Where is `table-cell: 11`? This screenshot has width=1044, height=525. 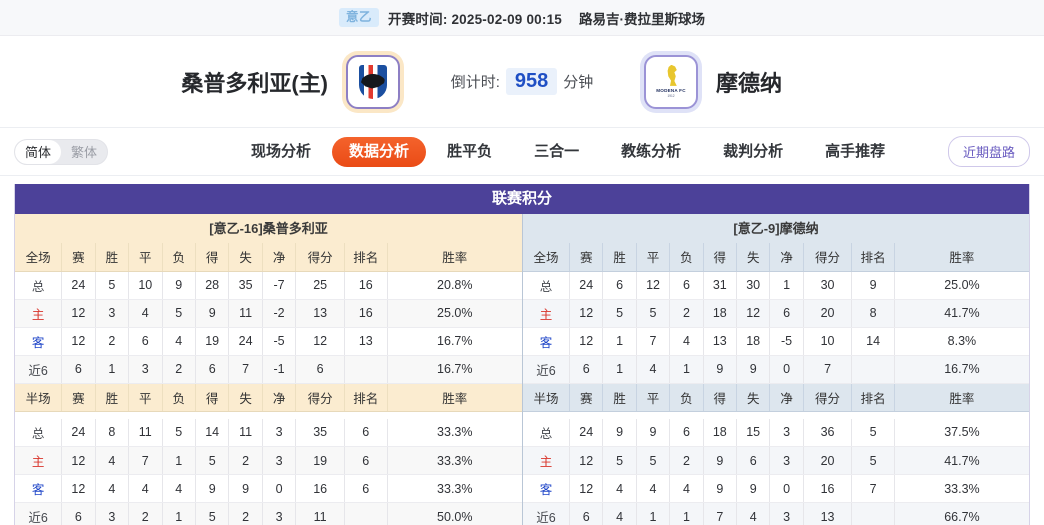
table-cell: 11 is located at coordinates (245, 313).